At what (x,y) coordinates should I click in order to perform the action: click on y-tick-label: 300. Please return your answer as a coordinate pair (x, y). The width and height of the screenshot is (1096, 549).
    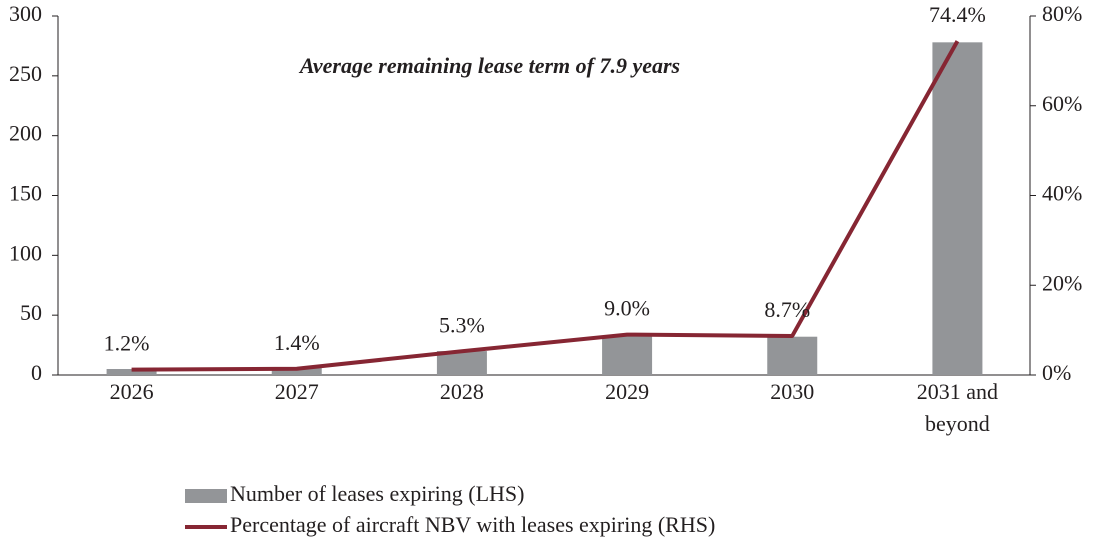
    Looking at the image, I should click on (25, 13).